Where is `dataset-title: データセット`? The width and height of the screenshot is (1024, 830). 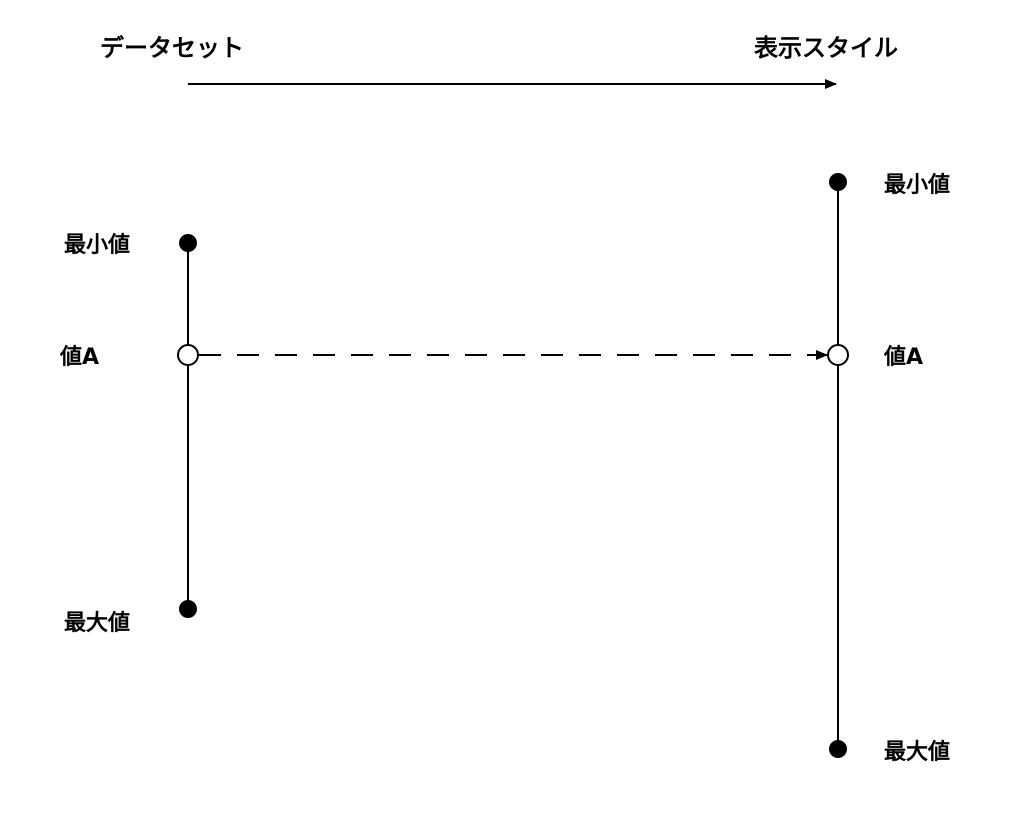 dataset-title: データセット is located at coordinates (172, 48).